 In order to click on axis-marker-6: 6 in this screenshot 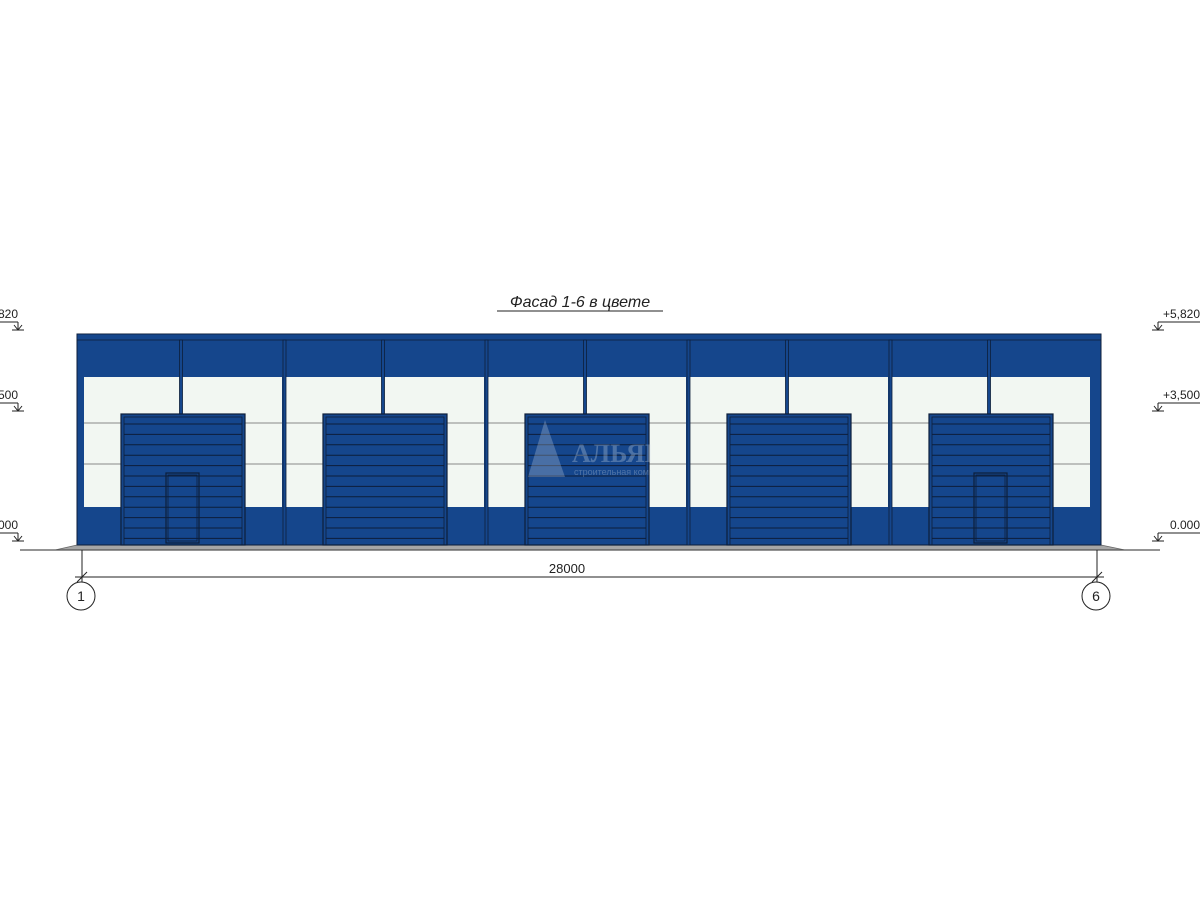, I will do `click(1096, 596)`.